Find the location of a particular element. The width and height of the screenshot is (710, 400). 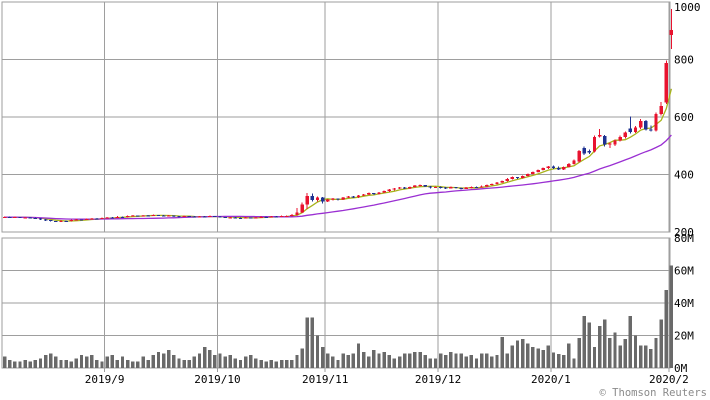

svg-text: 80M is located at coordinates (684, 238).